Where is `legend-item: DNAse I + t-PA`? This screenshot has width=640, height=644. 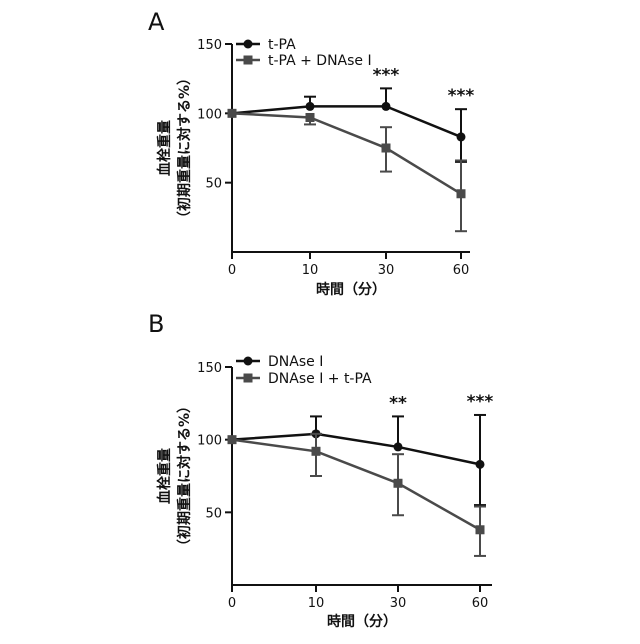 legend-item: DNAse I + t-PA is located at coordinates (304, 379).